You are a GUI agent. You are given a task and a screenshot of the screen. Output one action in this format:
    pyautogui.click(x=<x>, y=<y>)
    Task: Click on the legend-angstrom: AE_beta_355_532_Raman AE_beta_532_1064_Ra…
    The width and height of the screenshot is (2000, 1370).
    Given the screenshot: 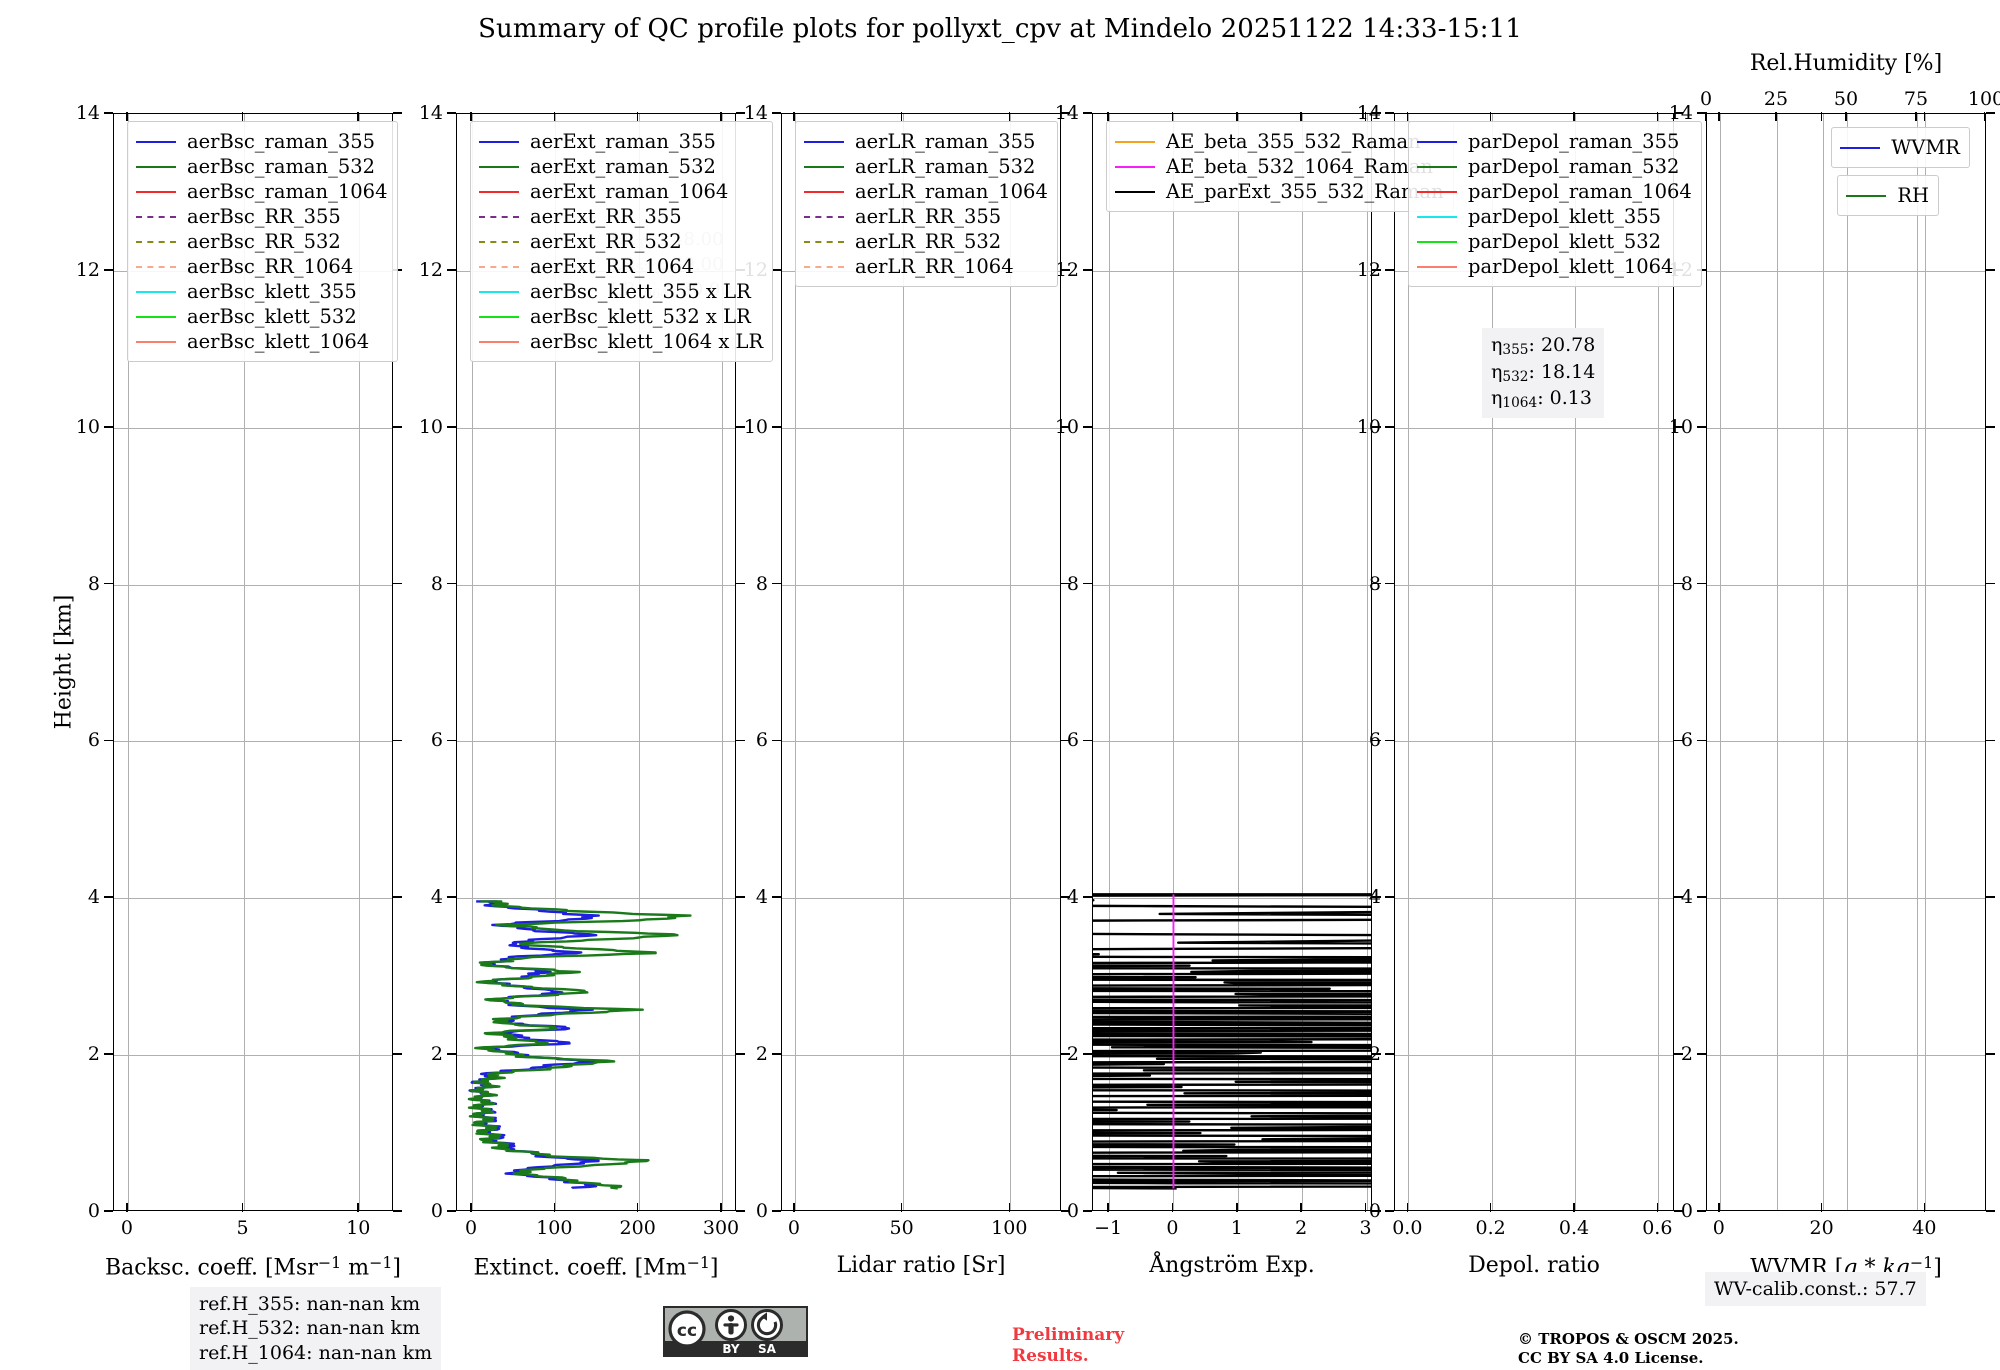 What is the action you would take?
    pyautogui.click(x=1280, y=166)
    